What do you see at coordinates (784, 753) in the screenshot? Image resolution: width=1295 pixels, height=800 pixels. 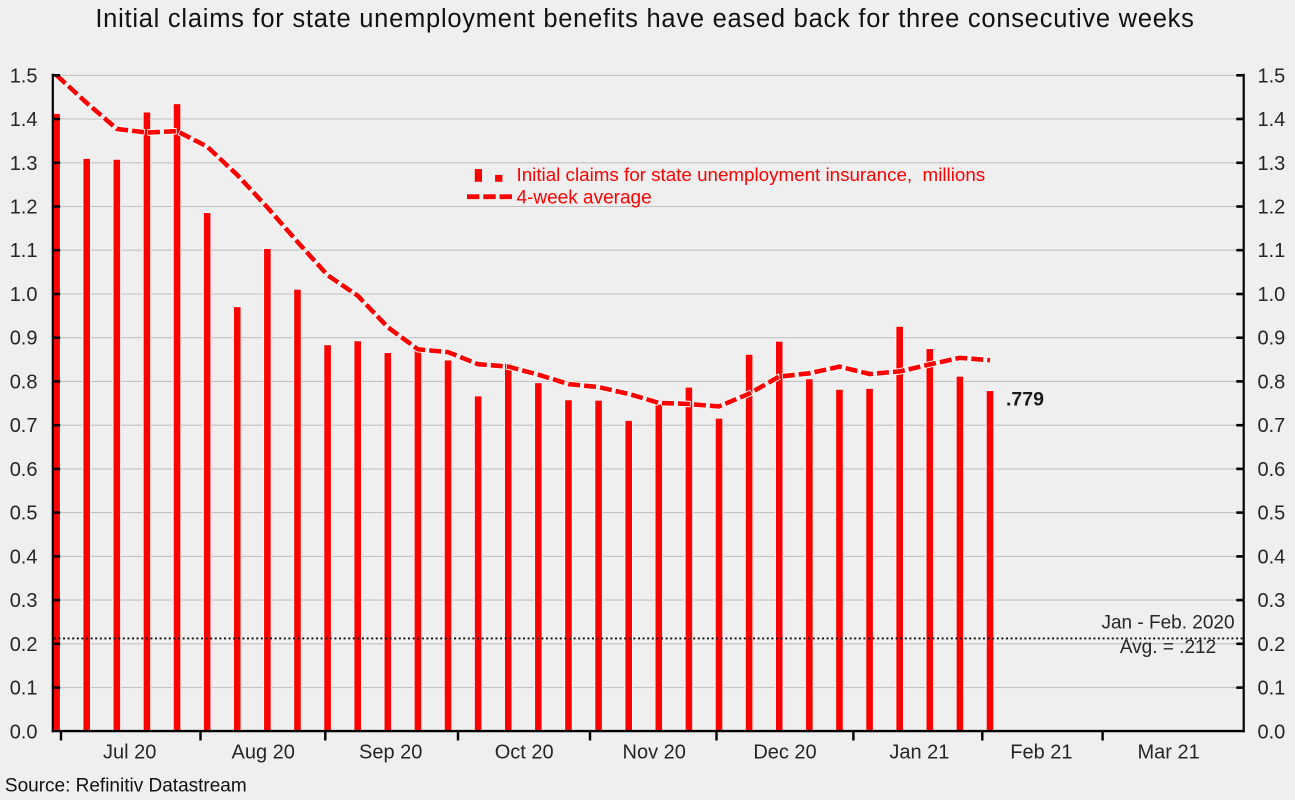 I see `svg-text: Dec 20` at bounding box center [784, 753].